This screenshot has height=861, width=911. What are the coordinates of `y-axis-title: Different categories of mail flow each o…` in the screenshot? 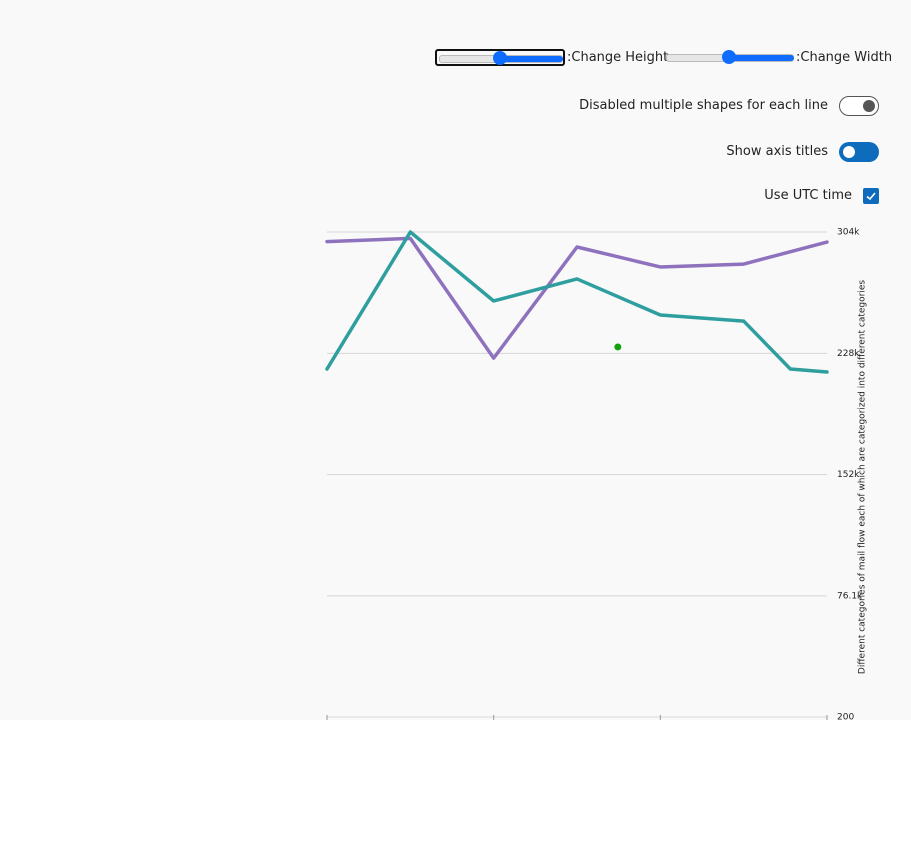 It's located at (863, 477).